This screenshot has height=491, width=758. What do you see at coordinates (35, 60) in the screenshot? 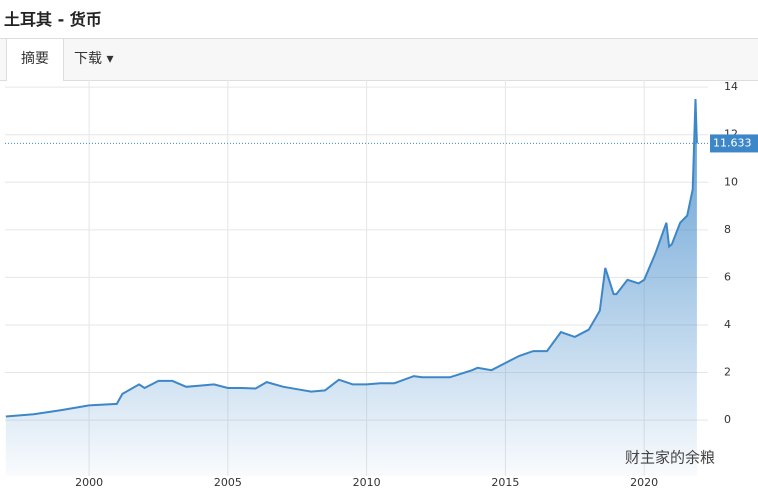
I see `tab: 摘要` at bounding box center [35, 60].